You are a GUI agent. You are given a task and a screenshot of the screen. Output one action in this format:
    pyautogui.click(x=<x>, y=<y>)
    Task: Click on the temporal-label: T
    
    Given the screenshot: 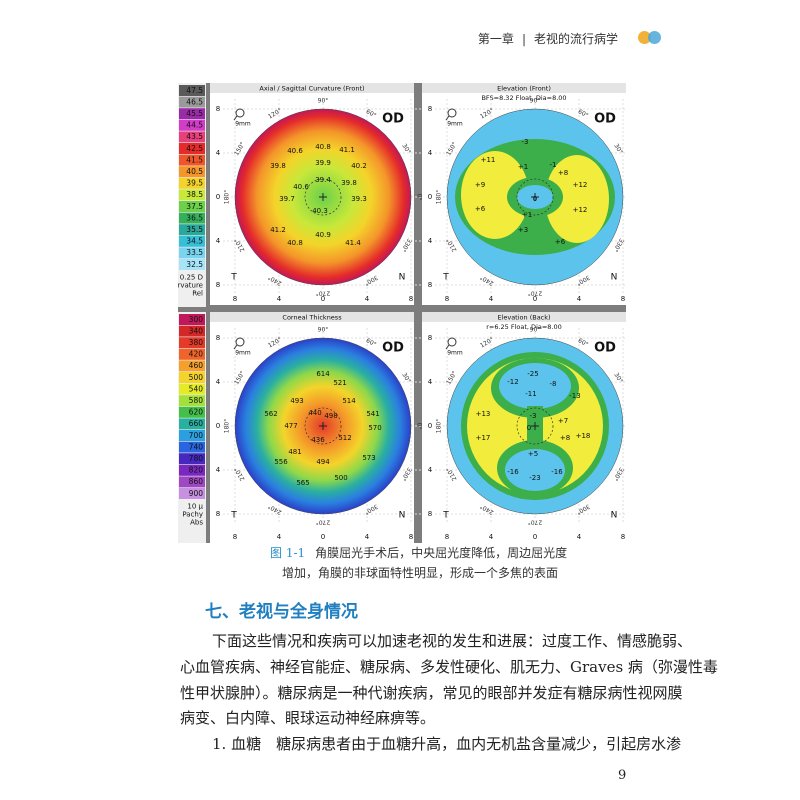 What is the action you would take?
    pyautogui.click(x=233, y=516)
    